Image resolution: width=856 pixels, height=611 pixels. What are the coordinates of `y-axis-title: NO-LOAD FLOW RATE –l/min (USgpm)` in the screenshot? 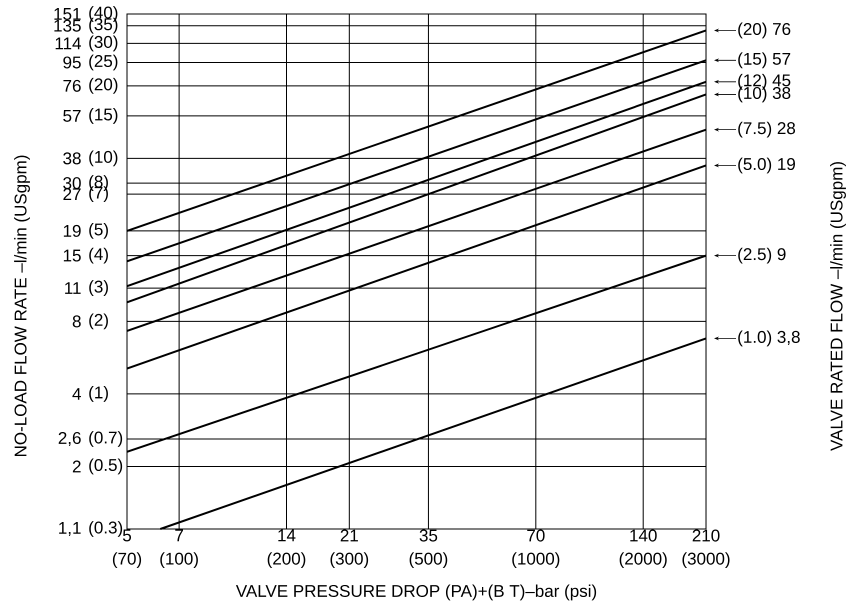 It's located at (22, 306).